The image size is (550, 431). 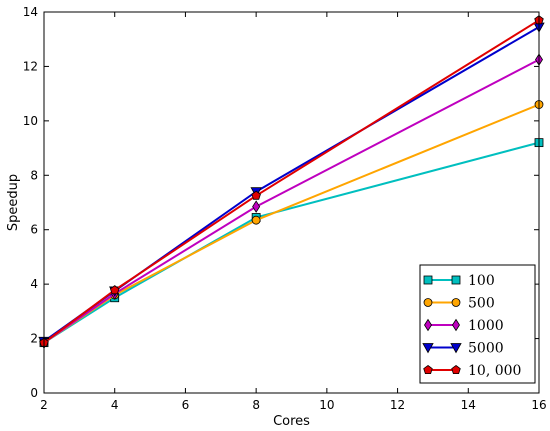 I want to click on x-tick-label-7: 16, so click(x=538, y=405).